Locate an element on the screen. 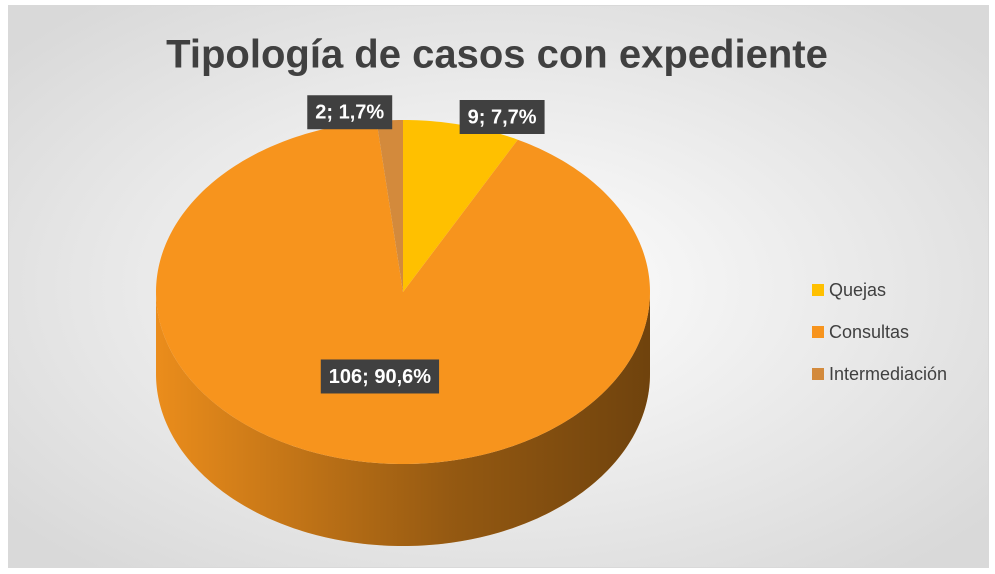 This screenshot has height=574, width=995. legend-label: Intermediación is located at coordinates (888, 374).